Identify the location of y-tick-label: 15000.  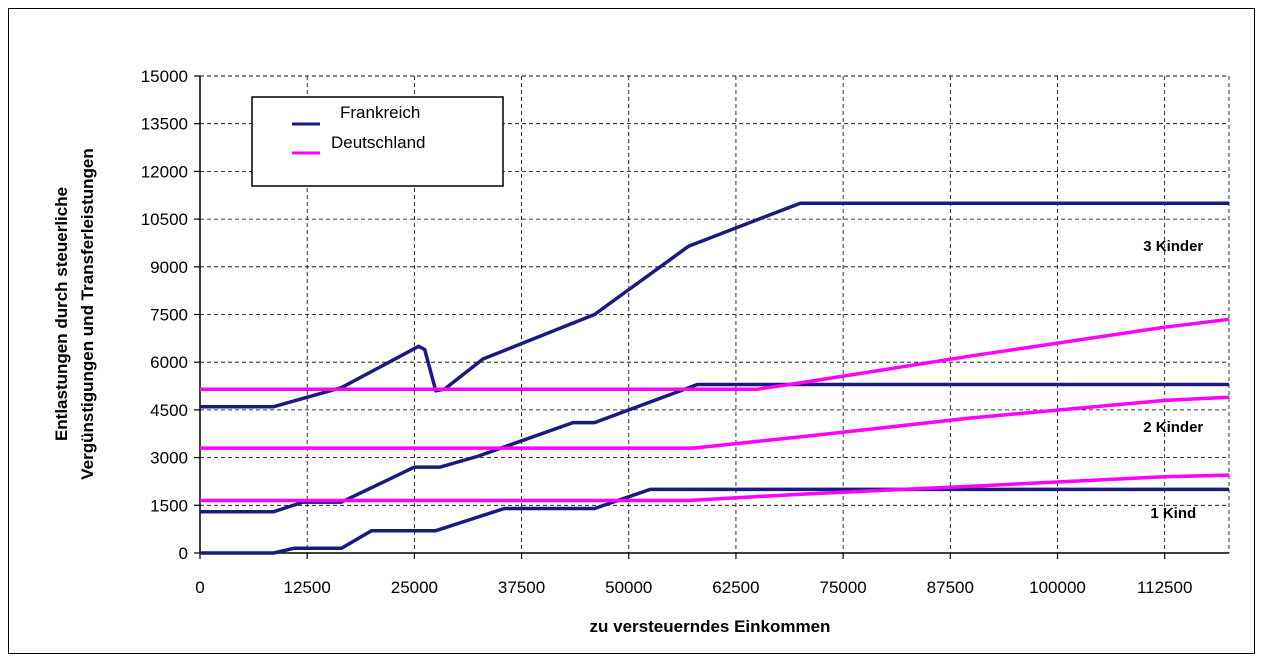
(164, 76).